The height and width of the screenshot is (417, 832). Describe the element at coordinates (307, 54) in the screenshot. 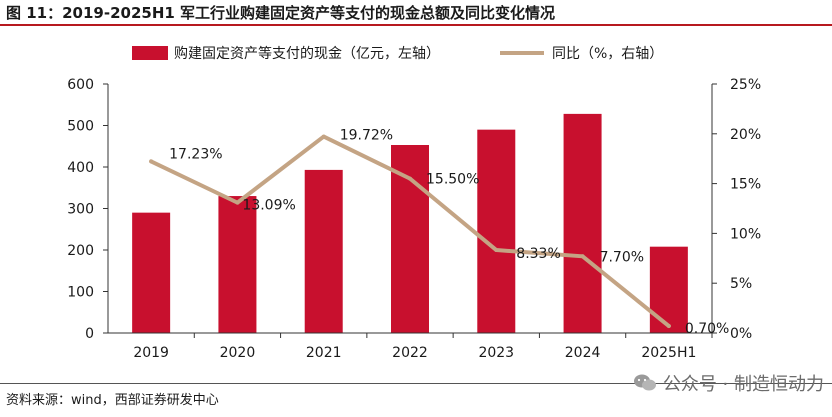

I see `legend-bar-label: 购建固定资产等支付的现金（亿元，左轴）` at that location.